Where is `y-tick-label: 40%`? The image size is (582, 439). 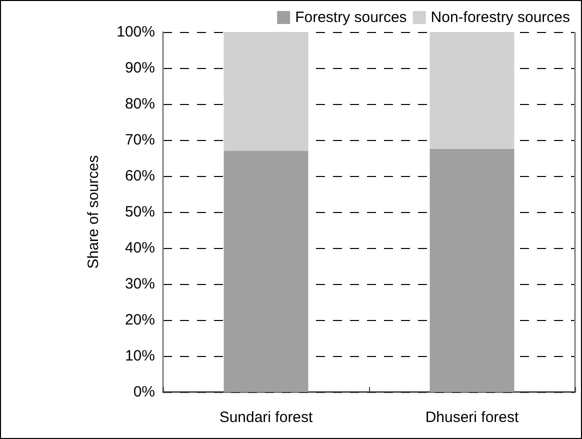
y-tick-label: 40% is located at coordinates (139, 248).